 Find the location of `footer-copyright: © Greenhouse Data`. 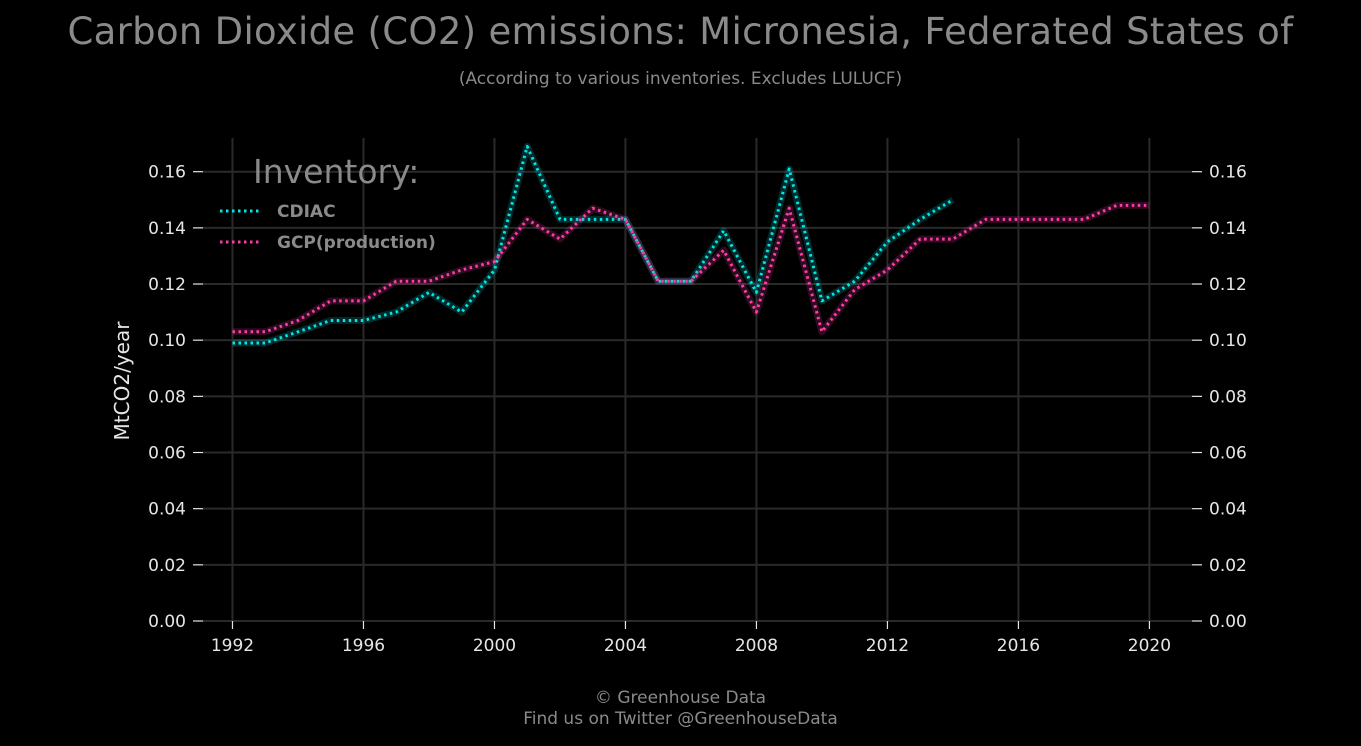

footer-copyright: © Greenhouse Data is located at coordinates (680, 698).